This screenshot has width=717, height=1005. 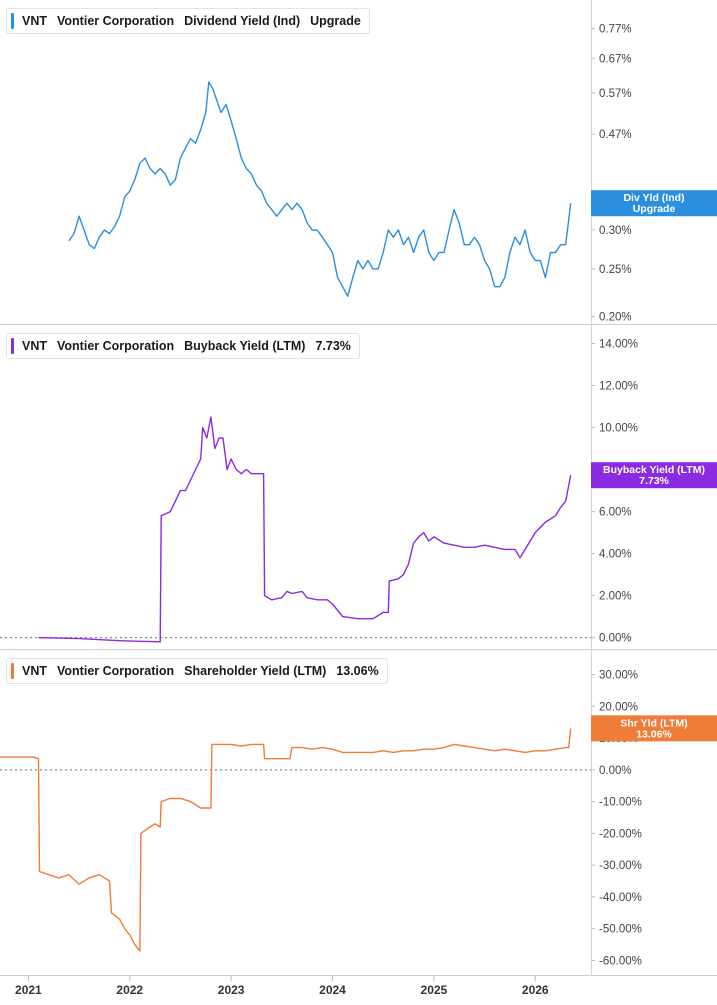 What do you see at coordinates (620, 803) in the screenshot?
I see `y-tick-label: -10.00%` at bounding box center [620, 803].